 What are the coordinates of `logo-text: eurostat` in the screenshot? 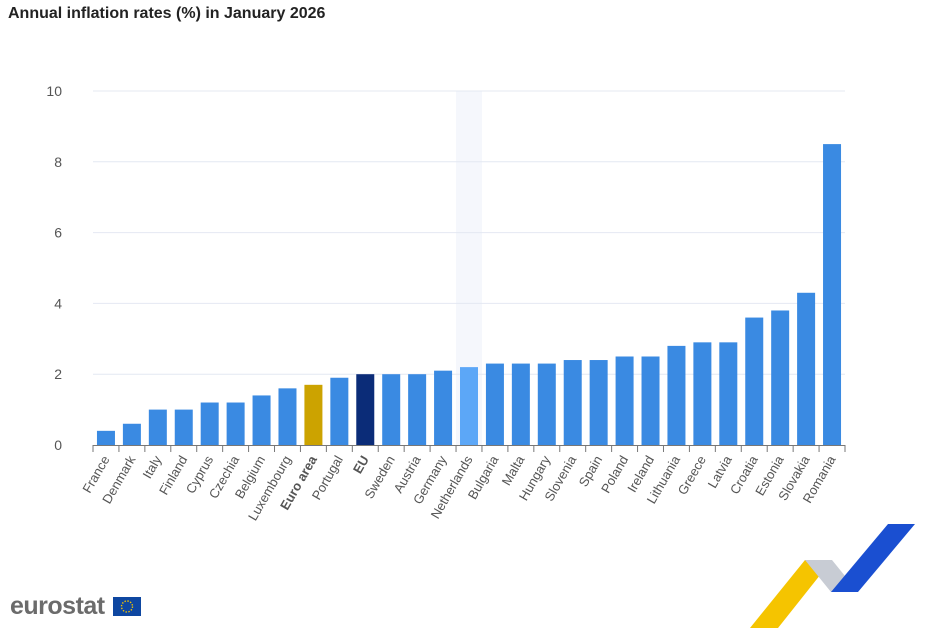 It's located at (57, 606).